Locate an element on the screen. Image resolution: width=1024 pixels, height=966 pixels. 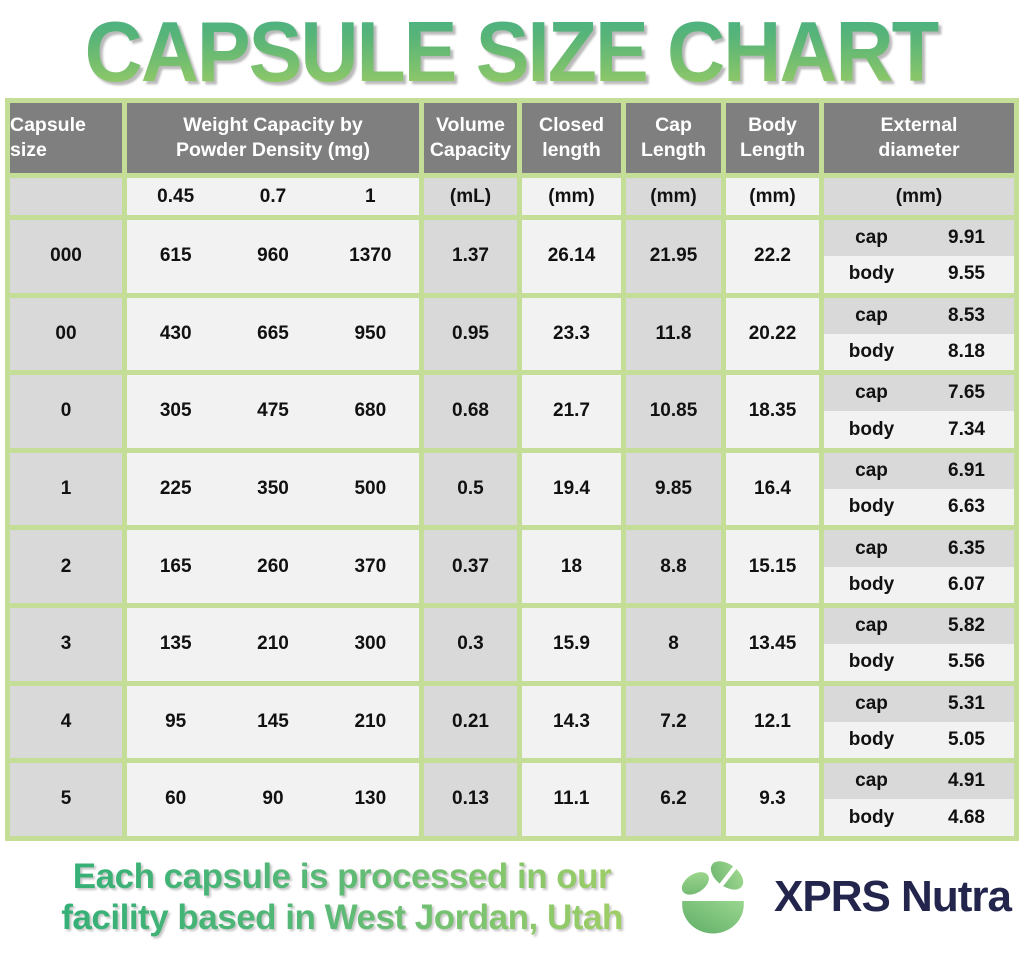
density-value: 0.45 is located at coordinates (176, 196).